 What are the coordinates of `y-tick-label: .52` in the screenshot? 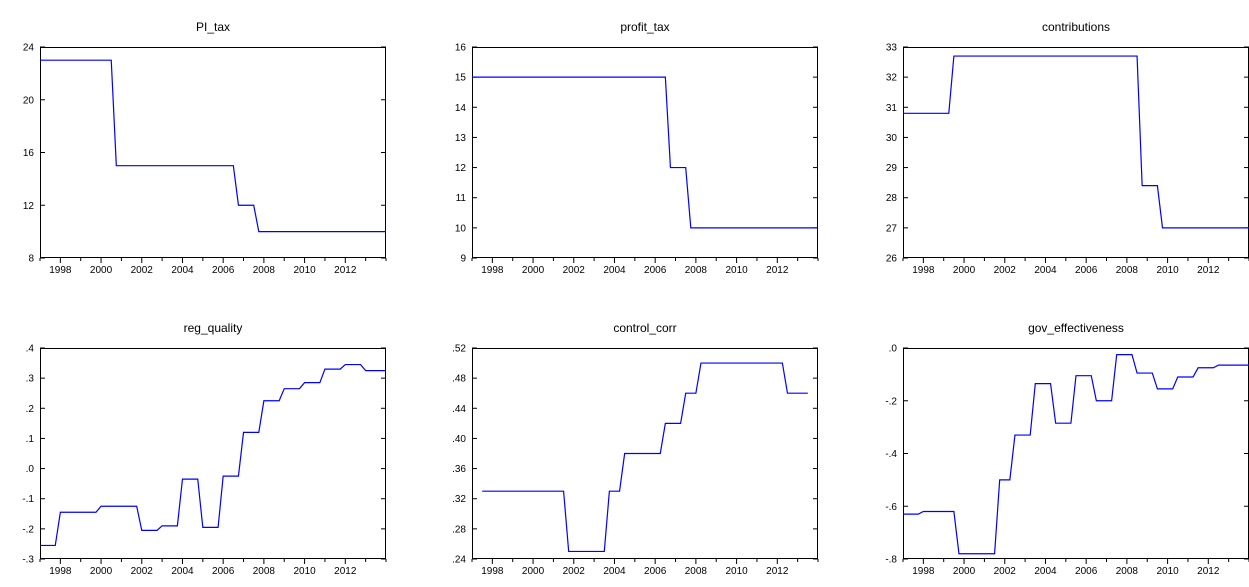 It's located at (459, 349).